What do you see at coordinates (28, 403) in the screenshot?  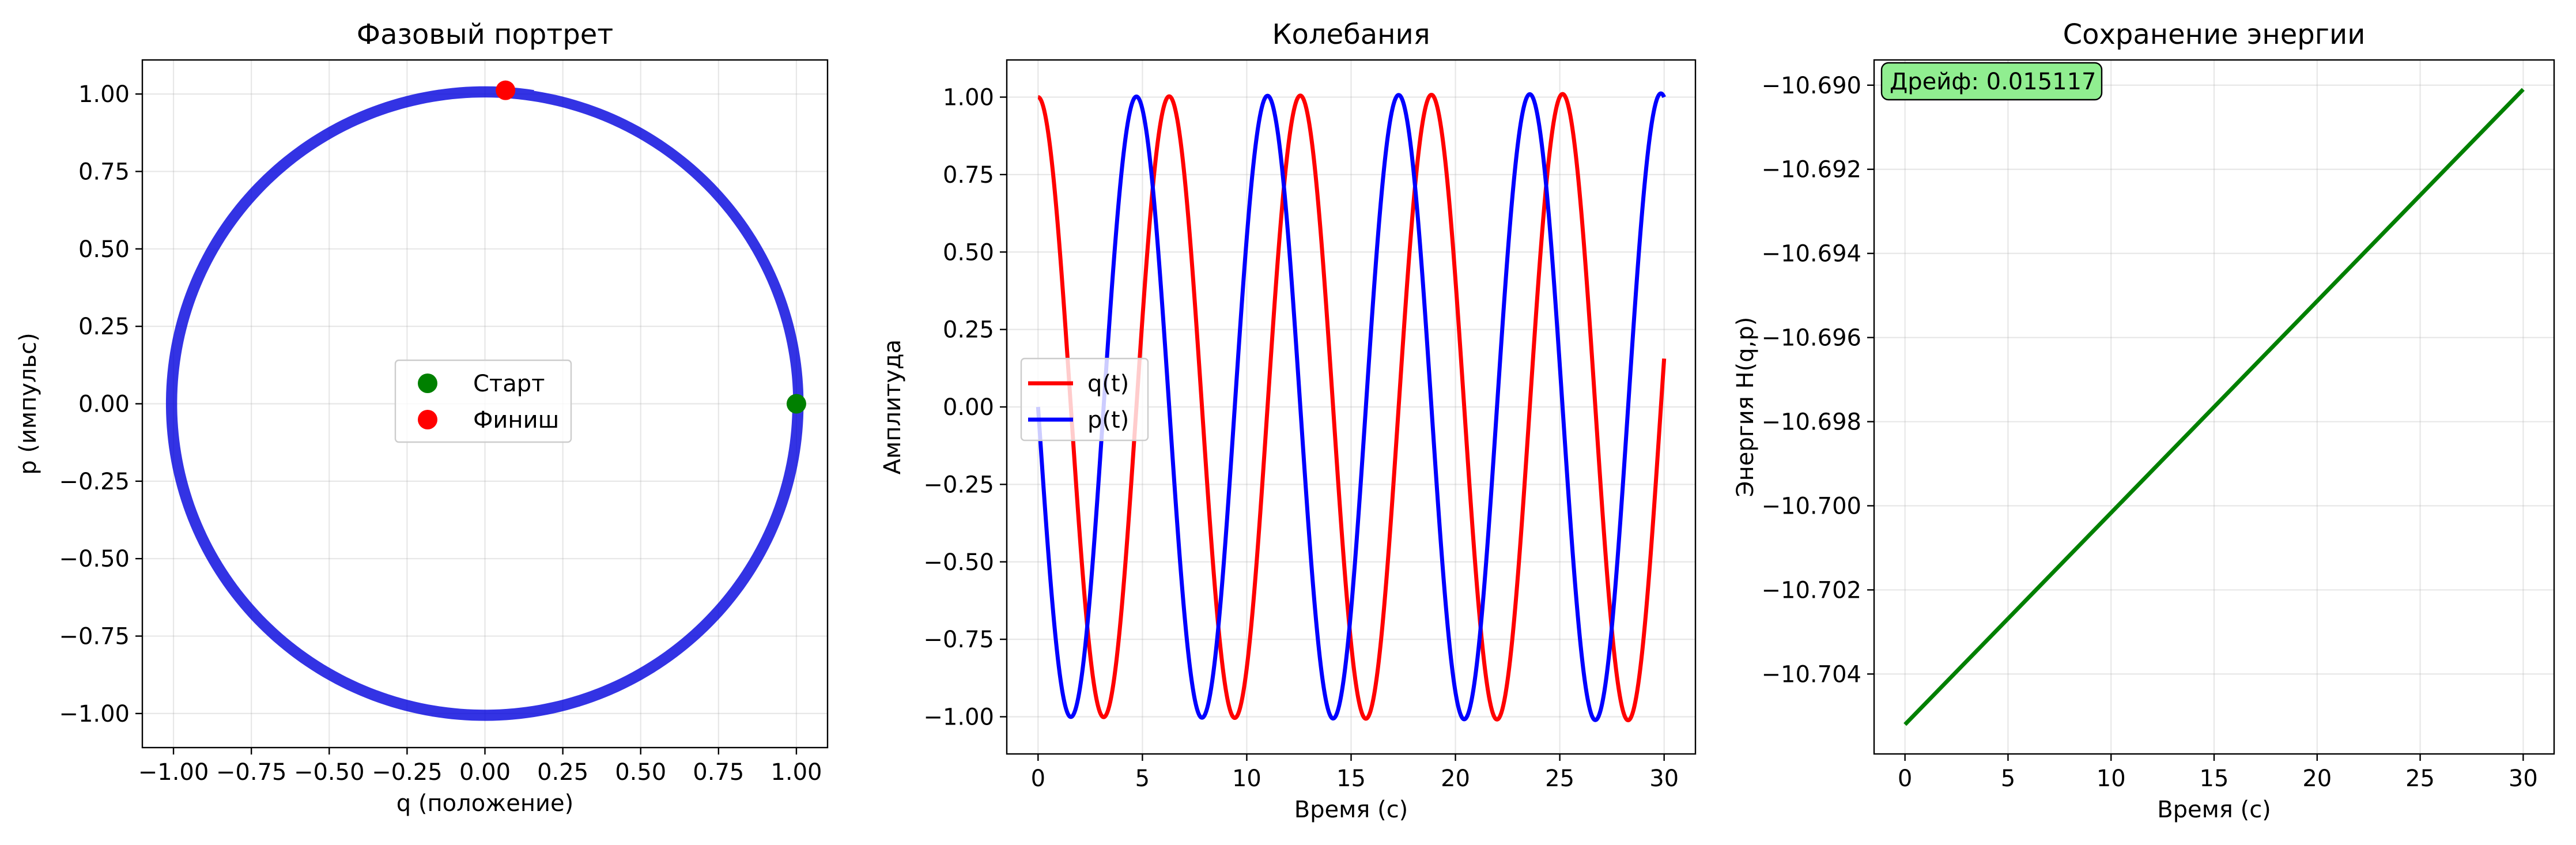 I see `y-axis-label: p (импульс)` at bounding box center [28, 403].